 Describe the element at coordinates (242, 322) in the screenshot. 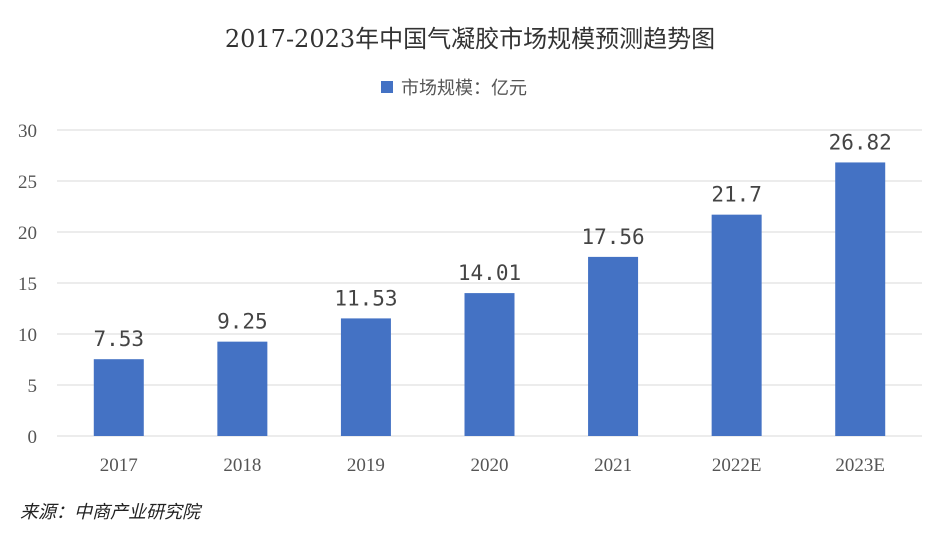

I see `data-label: 9.25` at that location.